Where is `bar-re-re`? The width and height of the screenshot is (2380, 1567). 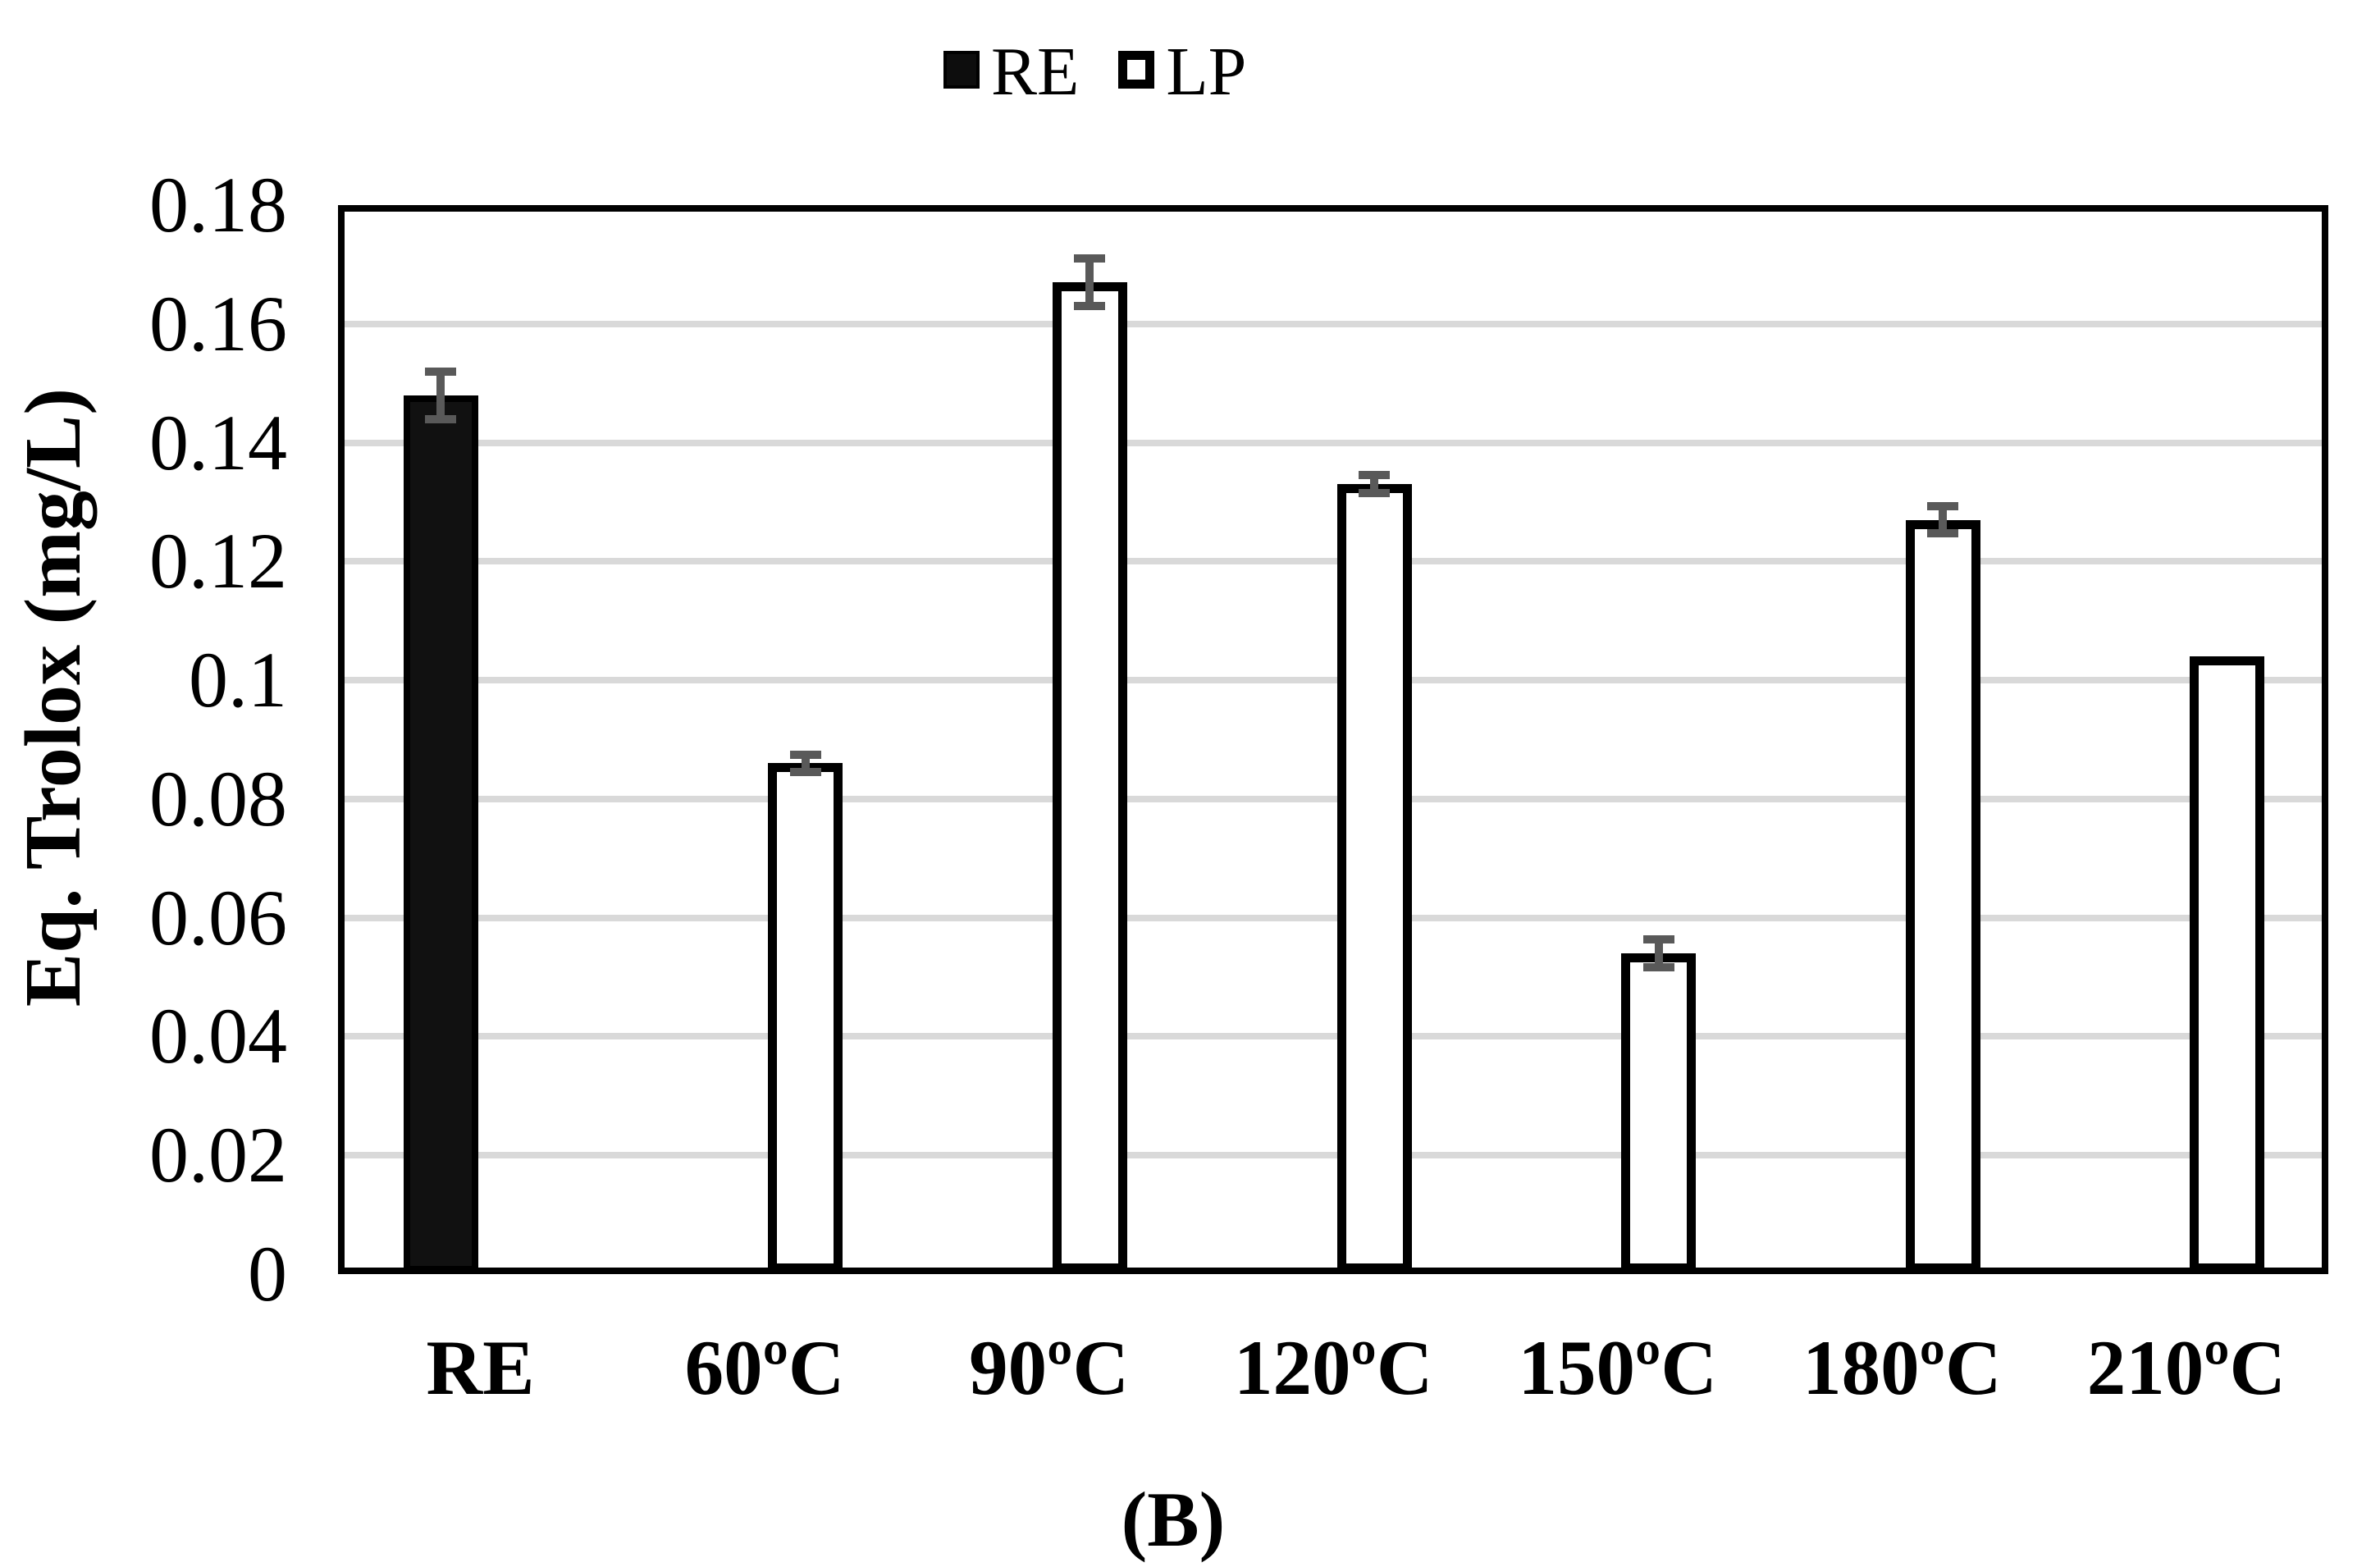
bar-re-re is located at coordinates (440, 833).